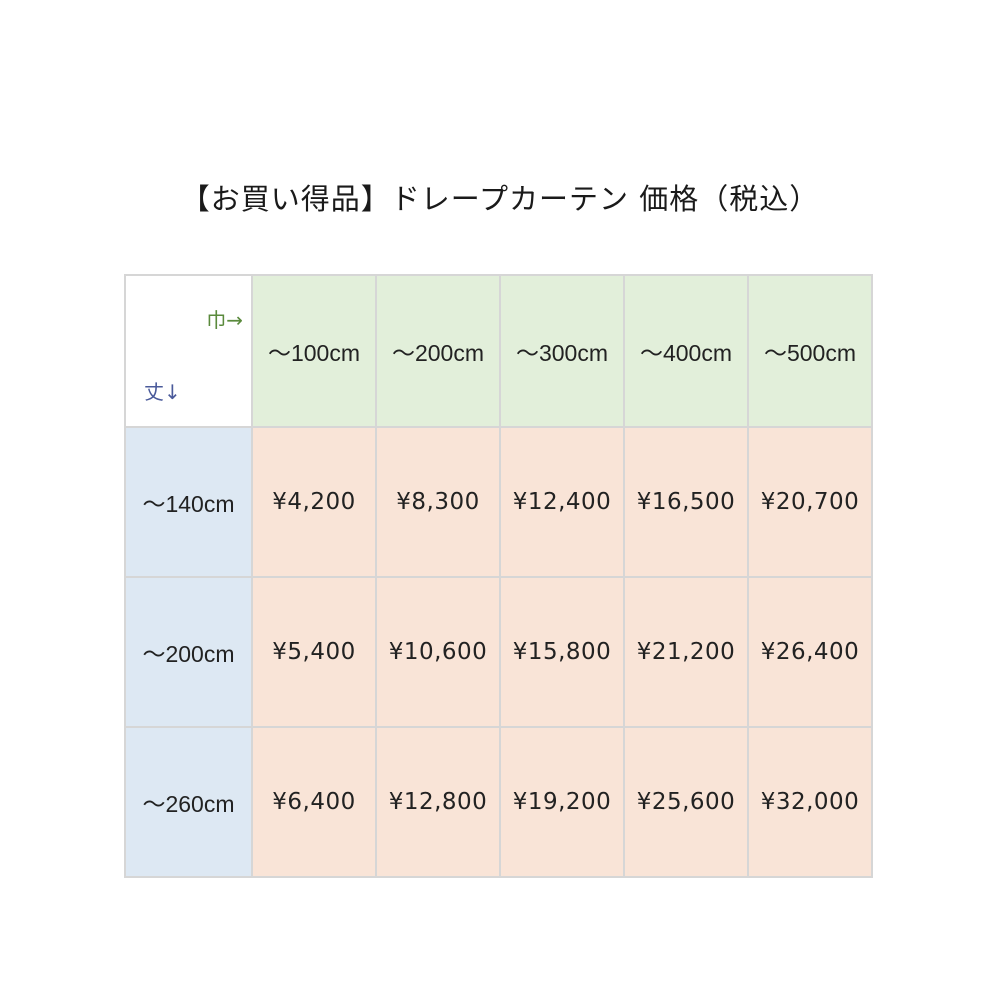 The image size is (1000, 1000). What do you see at coordinates (188, 351) in the screenshot?
I see `corner-cell: 巾→ 丈↓` at bounding box center [188, 351].